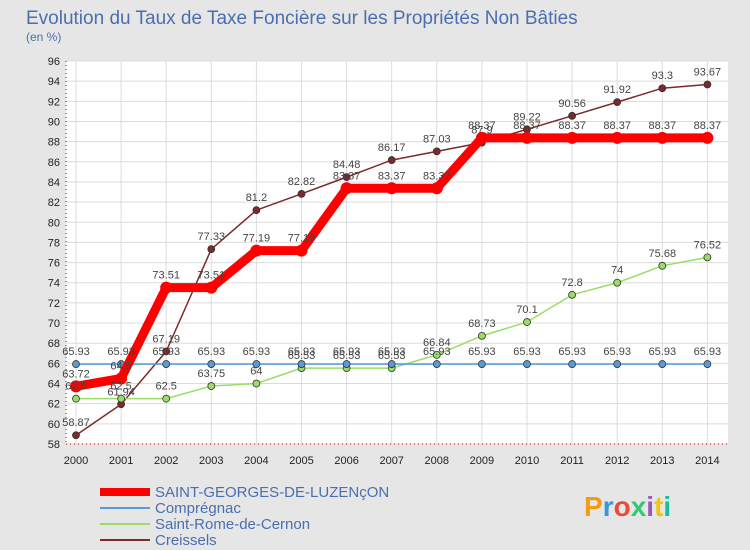  Describe the element at coordinates (166, 461) in the screenshot. I see `x-tick-label: 2002` at that location.